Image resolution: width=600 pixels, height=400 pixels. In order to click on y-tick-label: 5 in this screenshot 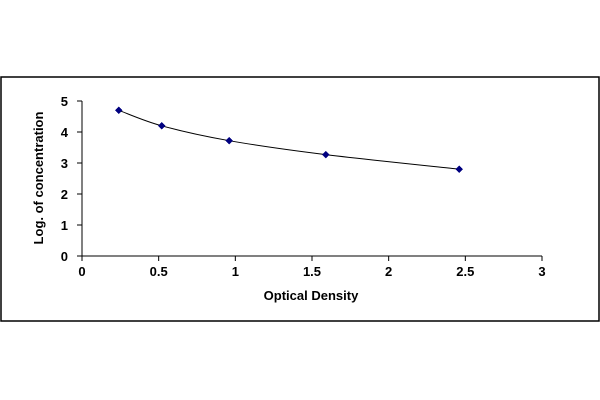, I will do `click(64, 101)`.